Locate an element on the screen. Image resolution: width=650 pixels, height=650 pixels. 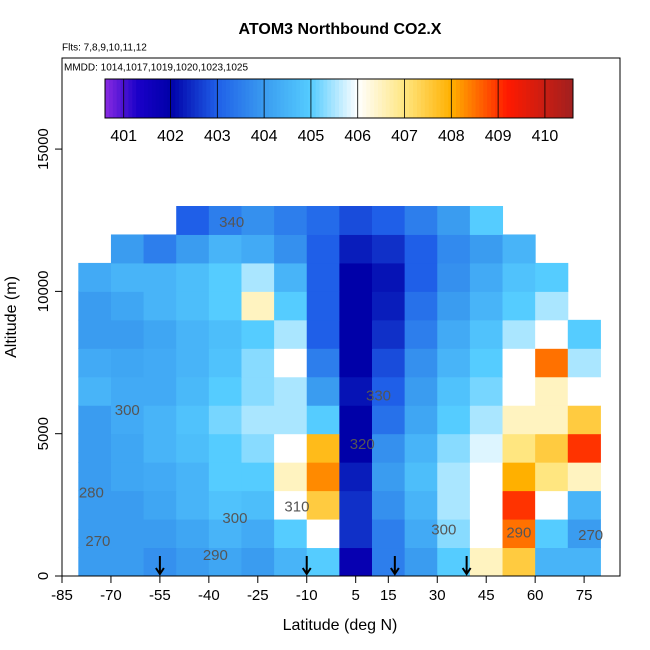
y-tick-label: 0 is located at coordinates (43, 576).